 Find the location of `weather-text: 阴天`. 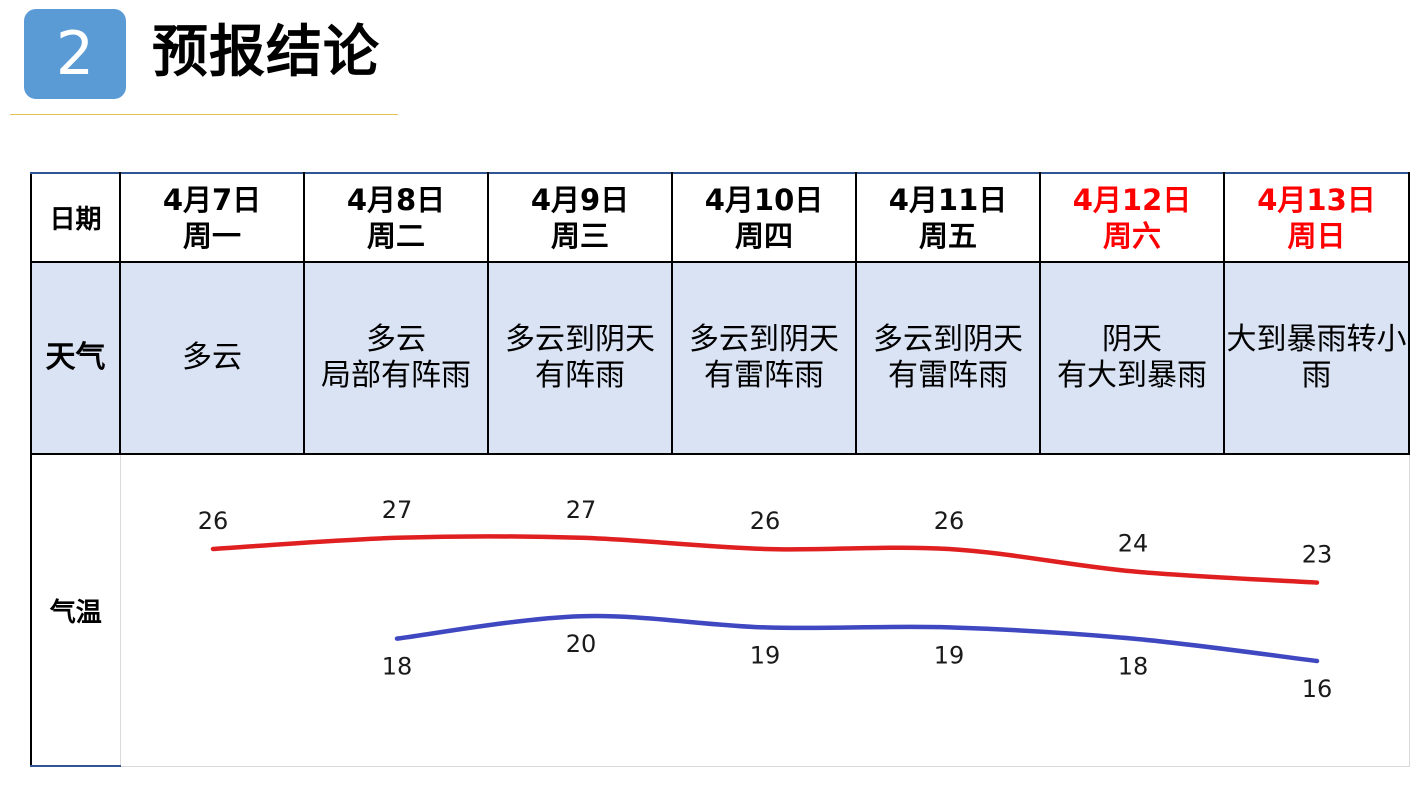

weather-text: 阴天 is located at coordinates (1132, 339).